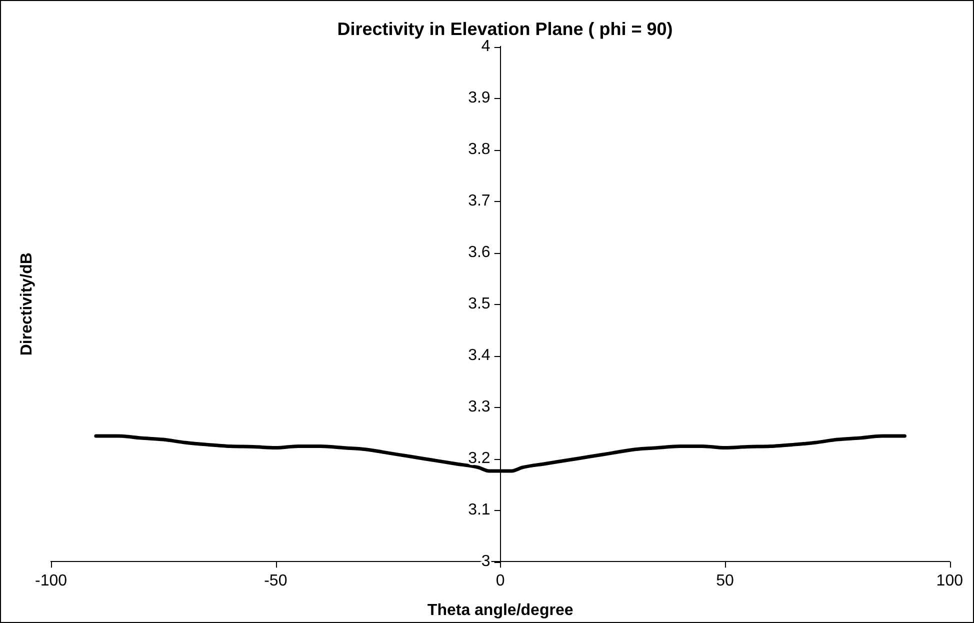 This screenshot has width=974, height=623. What do you see at coordinates (276, 581) in the screenshot?
I see `x-tick-label: -50` at bounding box center [276, 581].